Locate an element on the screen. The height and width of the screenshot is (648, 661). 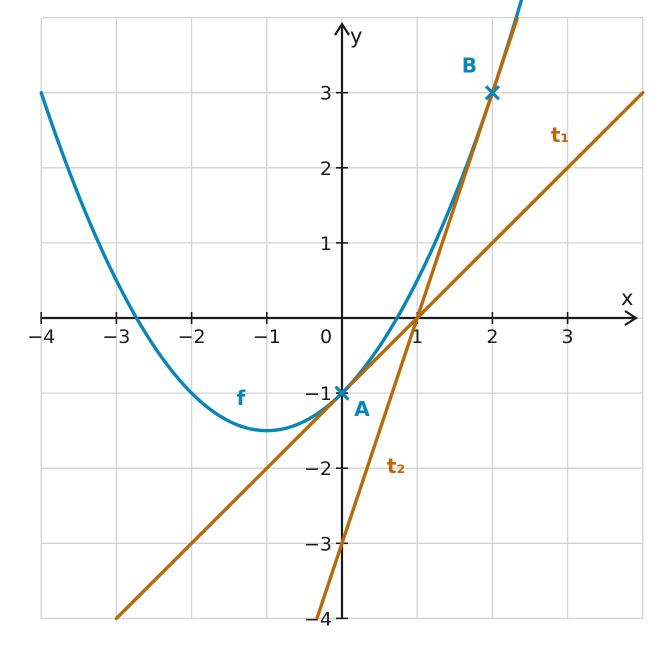
point-label-B: B is located at coordinates (469, 66).